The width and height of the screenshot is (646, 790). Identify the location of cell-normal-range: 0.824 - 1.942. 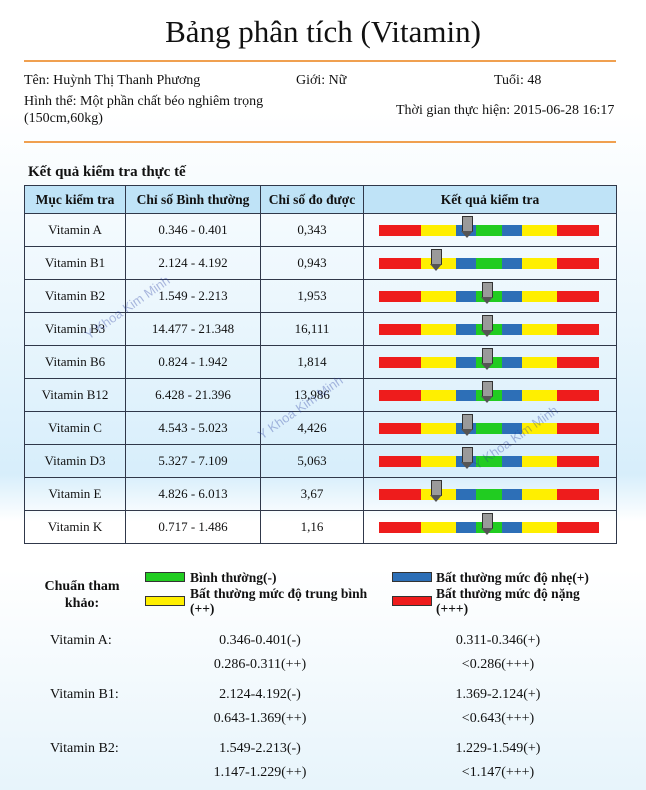
(193, 362).